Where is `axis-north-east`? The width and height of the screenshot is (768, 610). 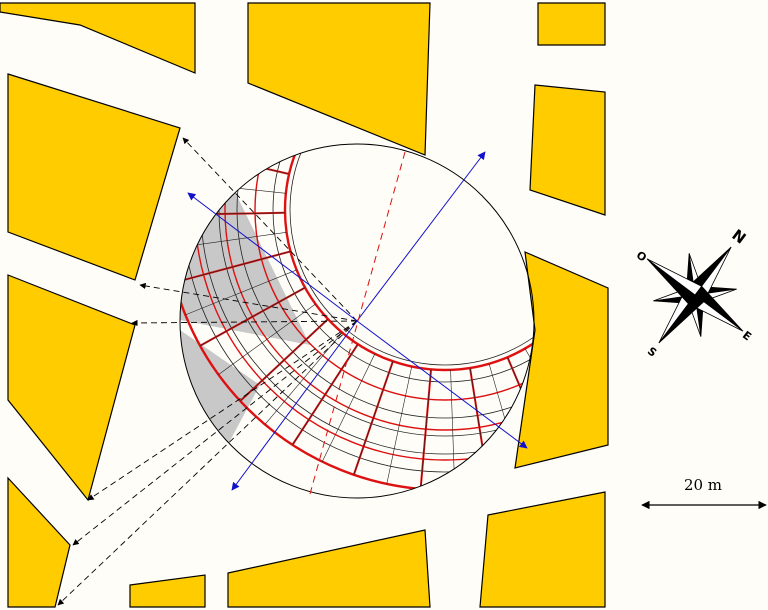
axis-north-east is located at coordinates (421, 236).